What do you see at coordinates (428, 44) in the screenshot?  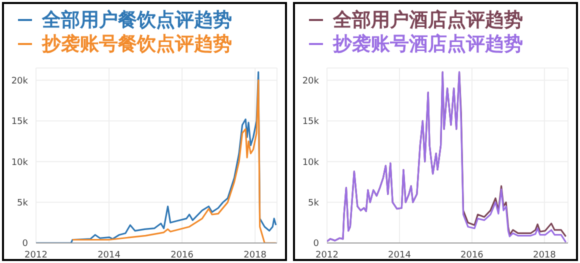 I see `legend-label: 抄袭账号酒店点评趋势` at bounding box center [428, 44].